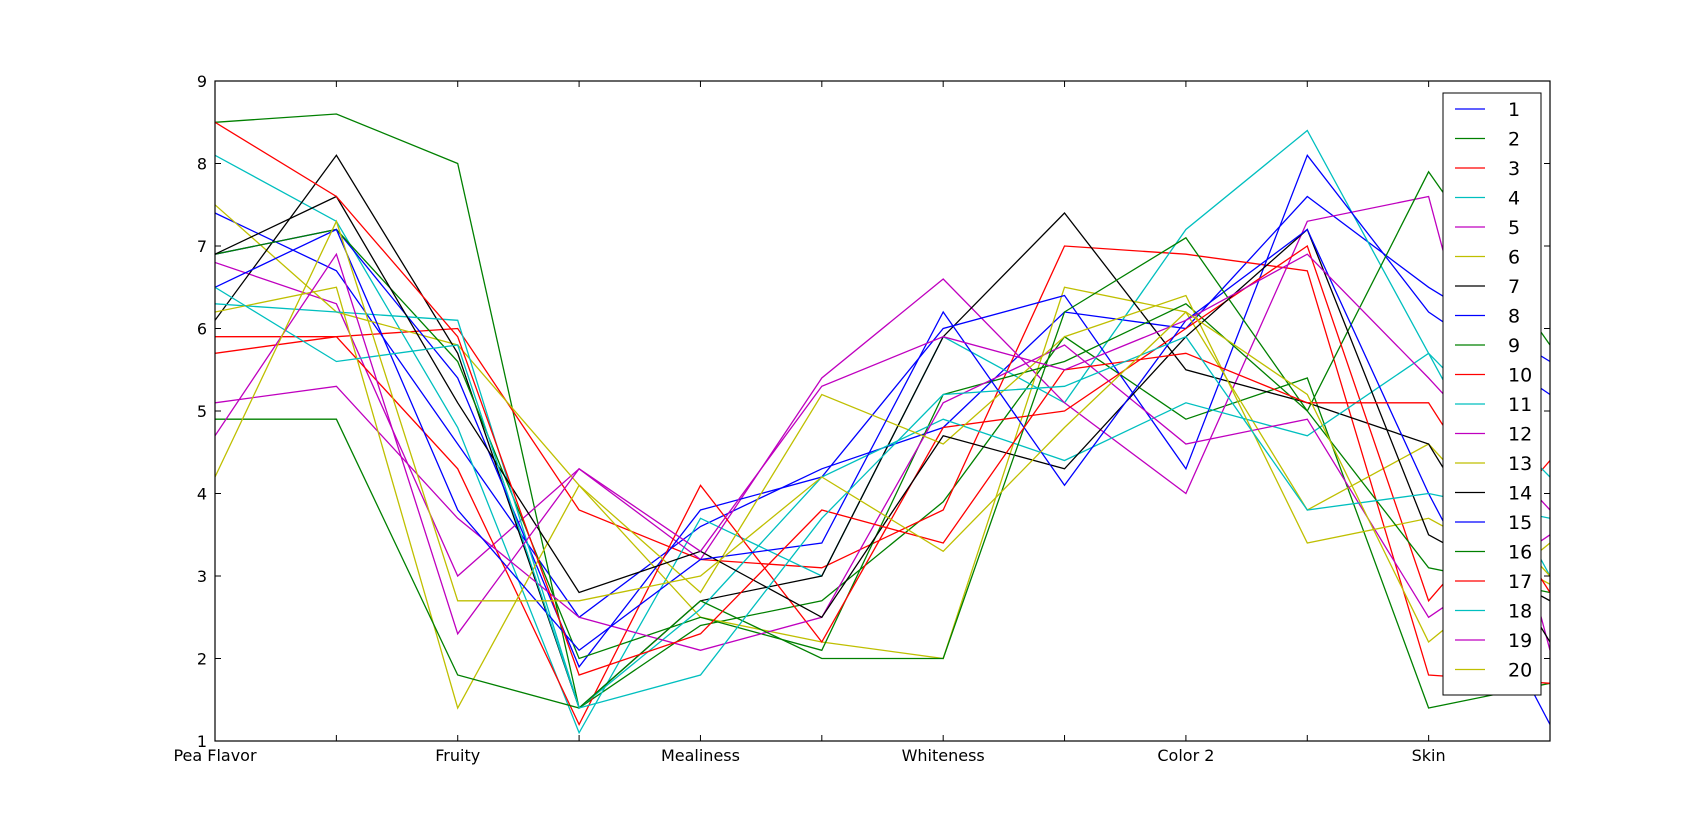  Describe the element at coordinates (1520, 494) in the screenshot. I see `legend-label-14: 14` at that location.